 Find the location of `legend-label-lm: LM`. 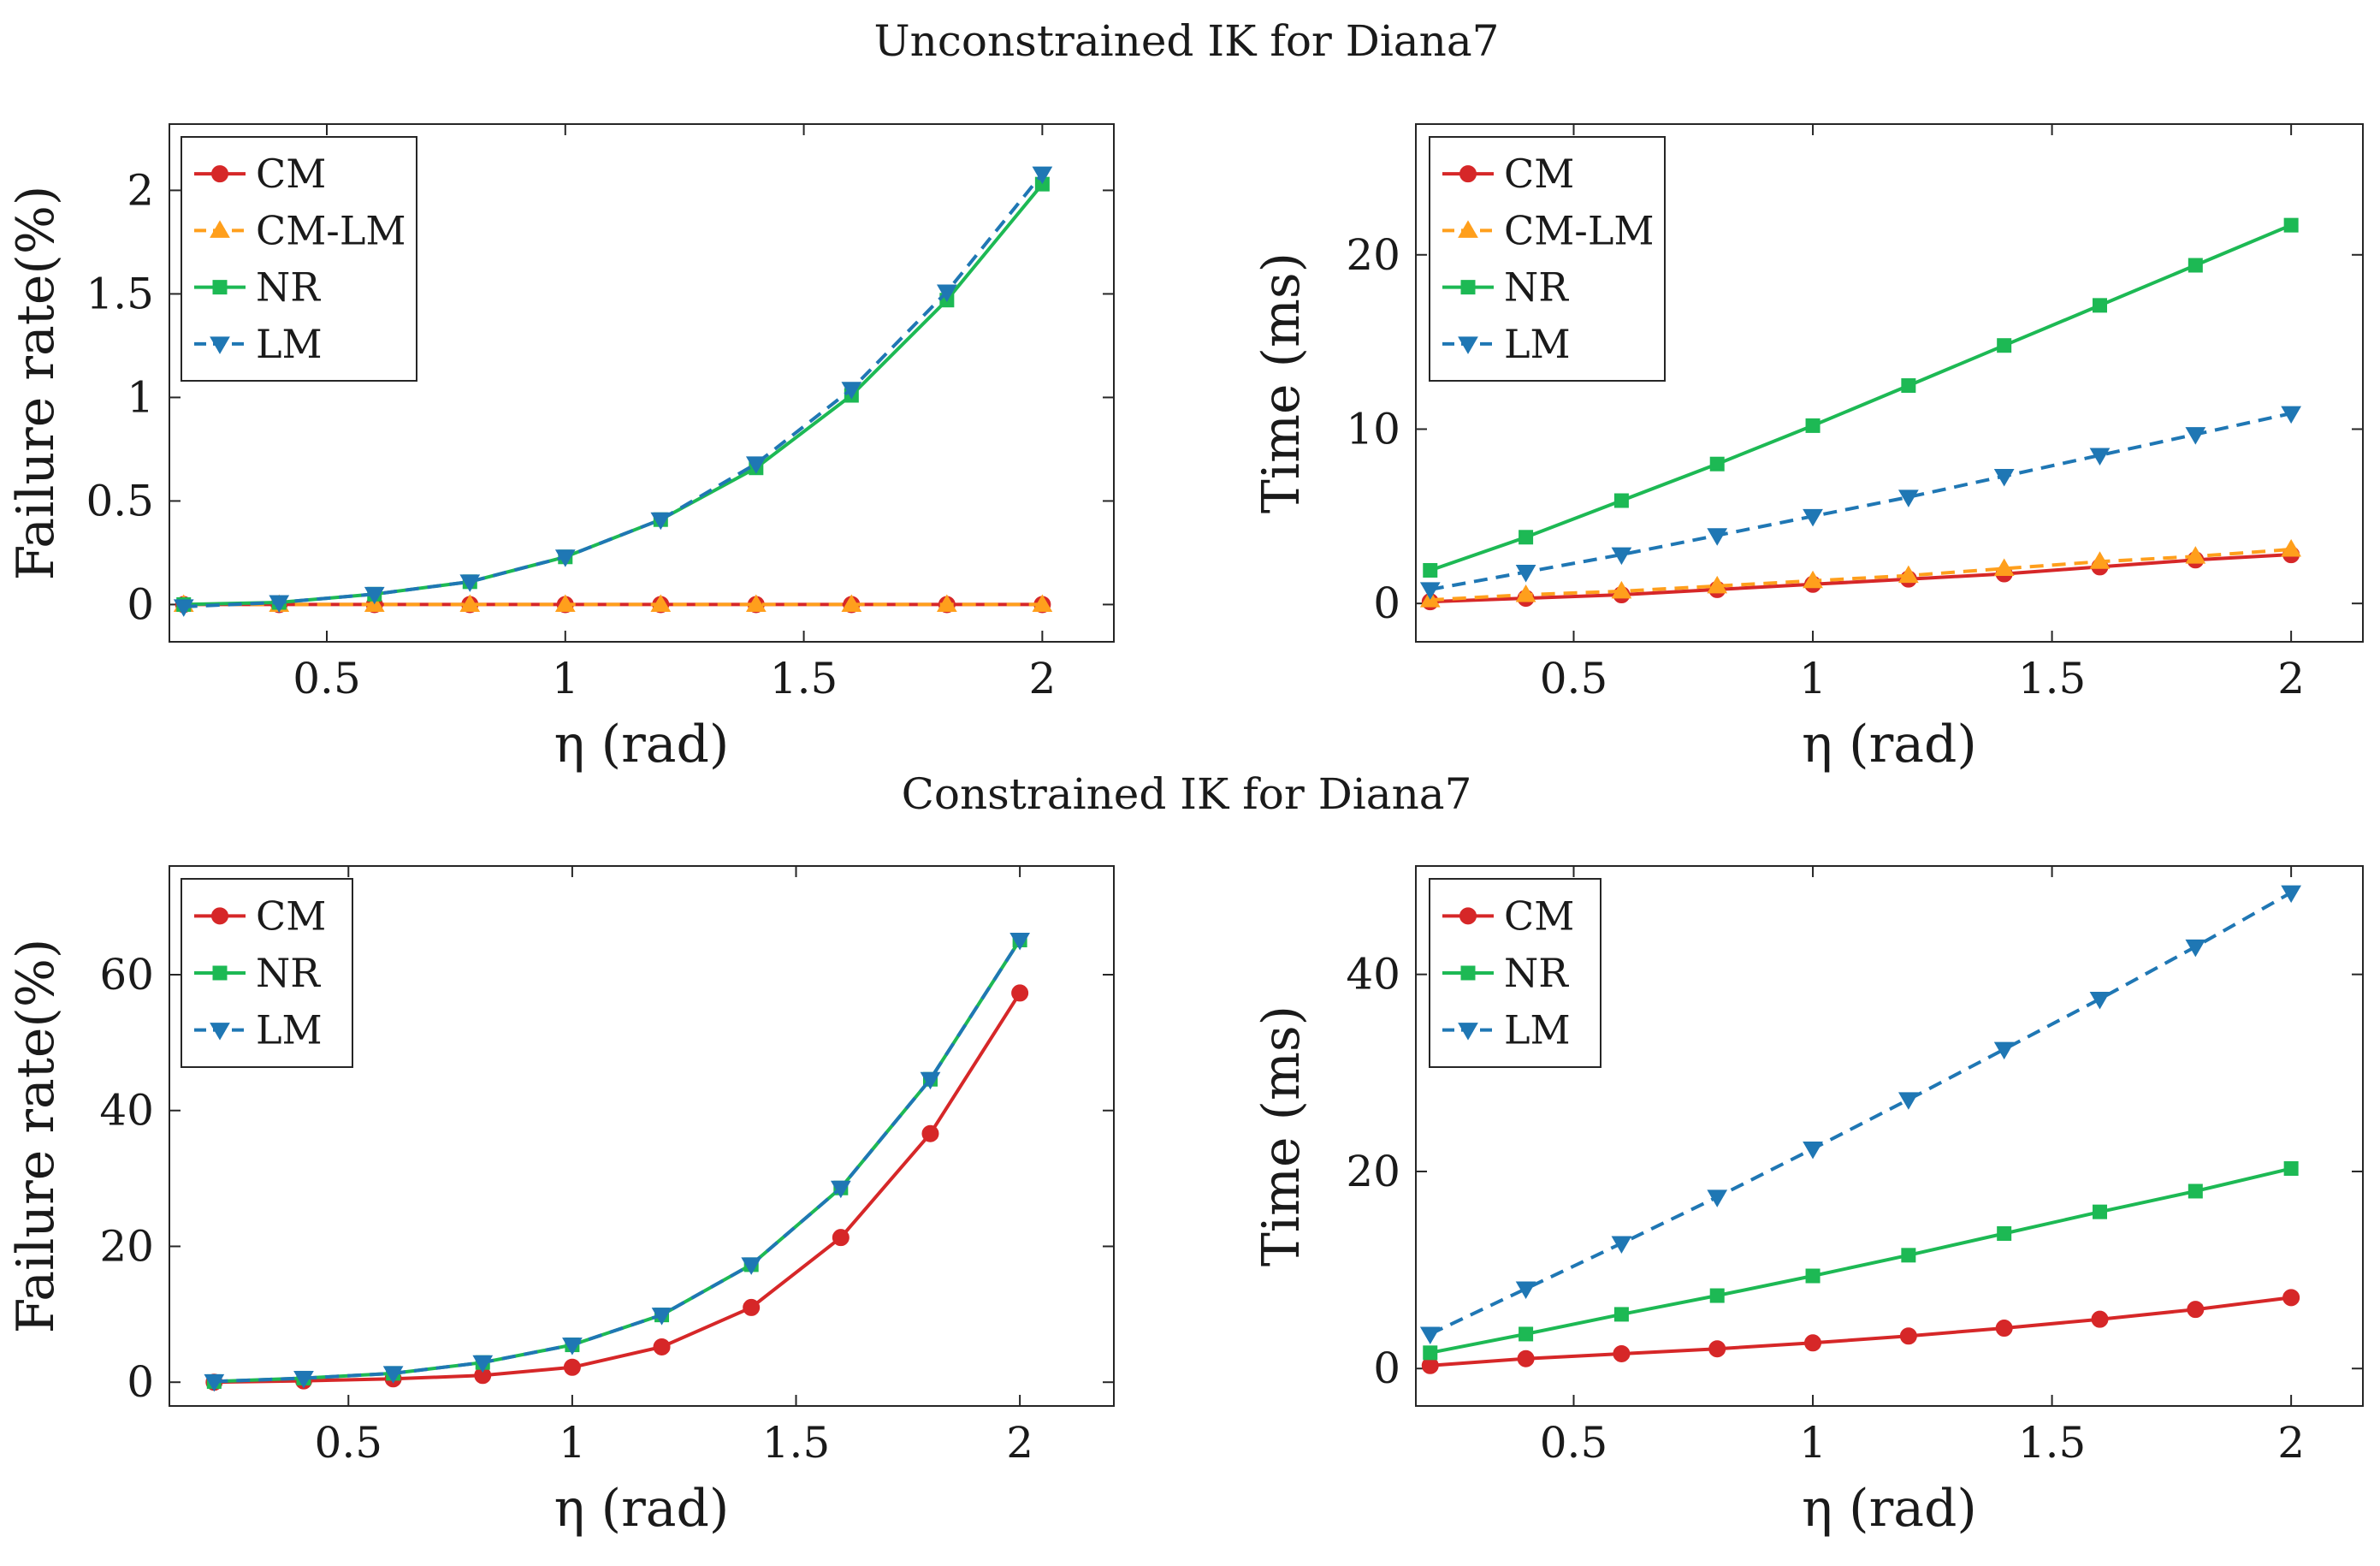

legend-label-lm: LM is located at coordinates (1538, 344).